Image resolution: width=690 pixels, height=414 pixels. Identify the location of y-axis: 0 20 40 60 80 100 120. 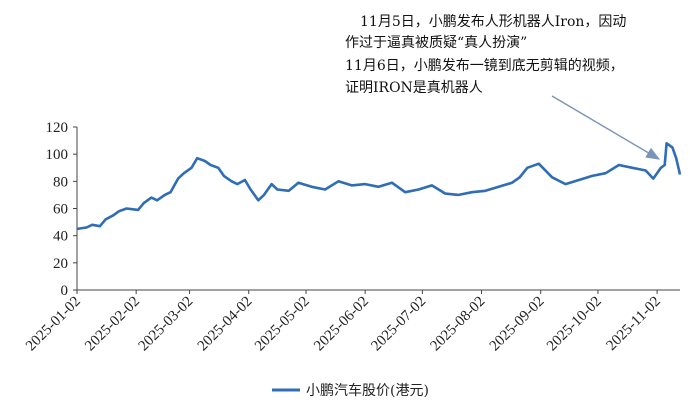
(62, 209).